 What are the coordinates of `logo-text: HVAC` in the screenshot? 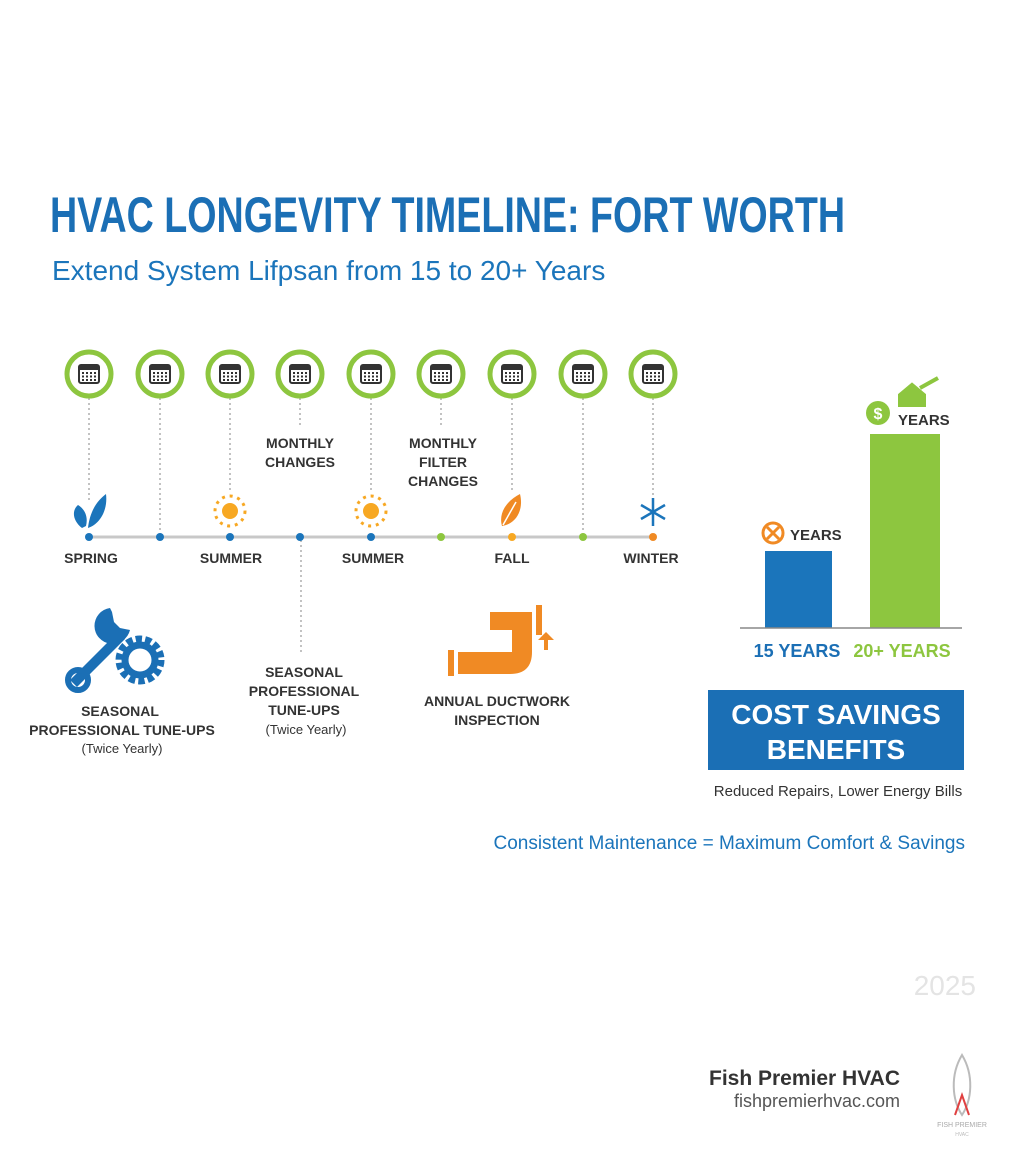 It's located at (962, 1135).